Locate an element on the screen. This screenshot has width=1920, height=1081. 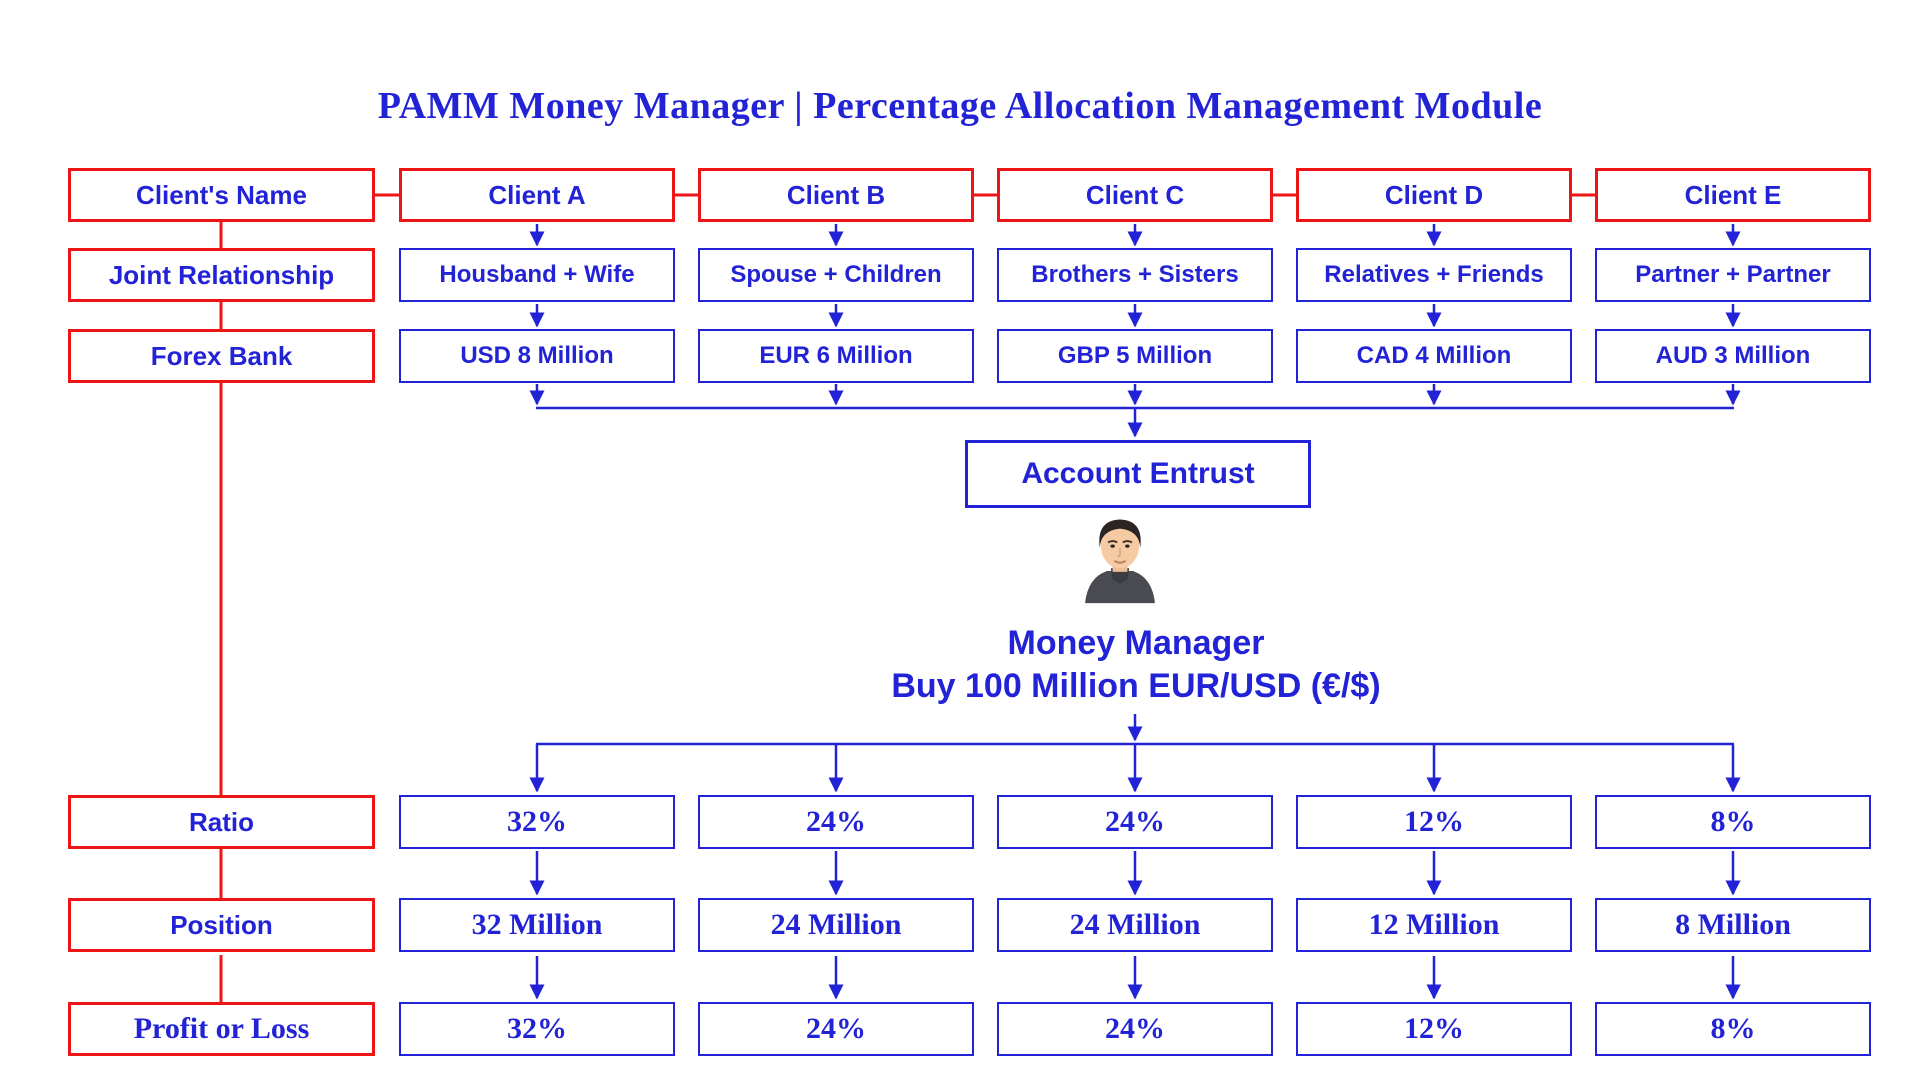
client-b-relationship-box: Spouse + Children is located at coordinates (836, 275).